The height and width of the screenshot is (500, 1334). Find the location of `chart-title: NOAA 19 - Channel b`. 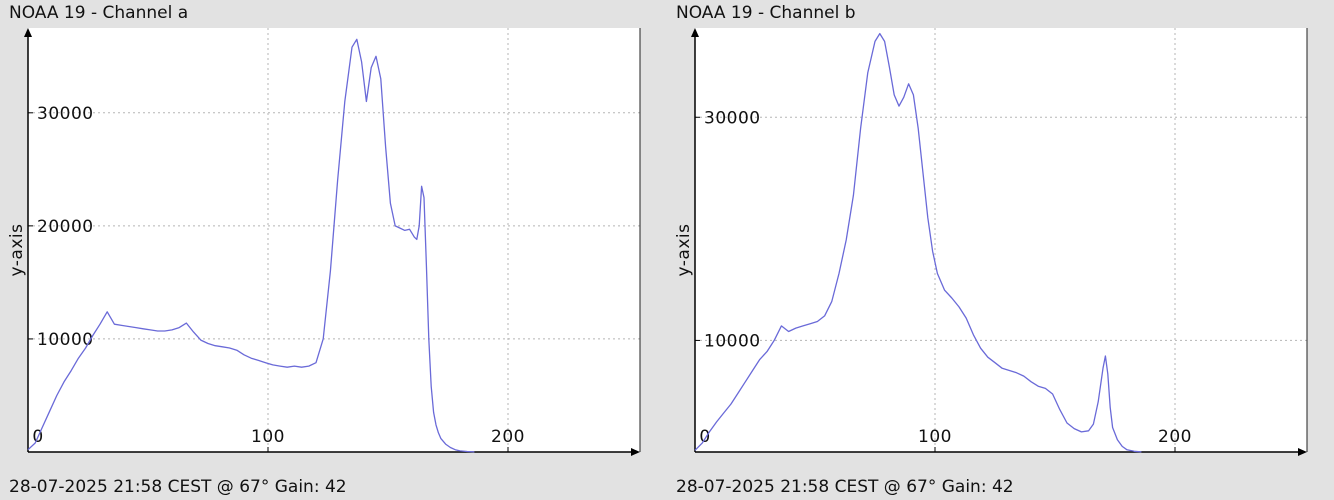

chart-title: NOAA 19 - Channel b is located at coordinates (766, 13).